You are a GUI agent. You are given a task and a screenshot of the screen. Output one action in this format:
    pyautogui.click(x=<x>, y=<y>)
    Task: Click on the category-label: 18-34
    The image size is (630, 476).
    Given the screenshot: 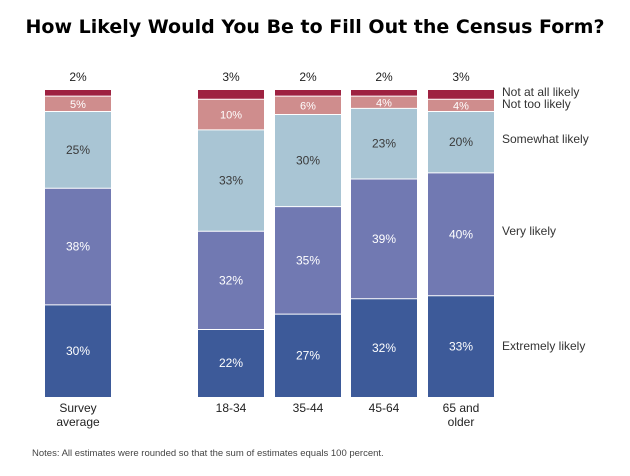 What is the action you would take?
    pyautogui.click(x=231, y=408)
    